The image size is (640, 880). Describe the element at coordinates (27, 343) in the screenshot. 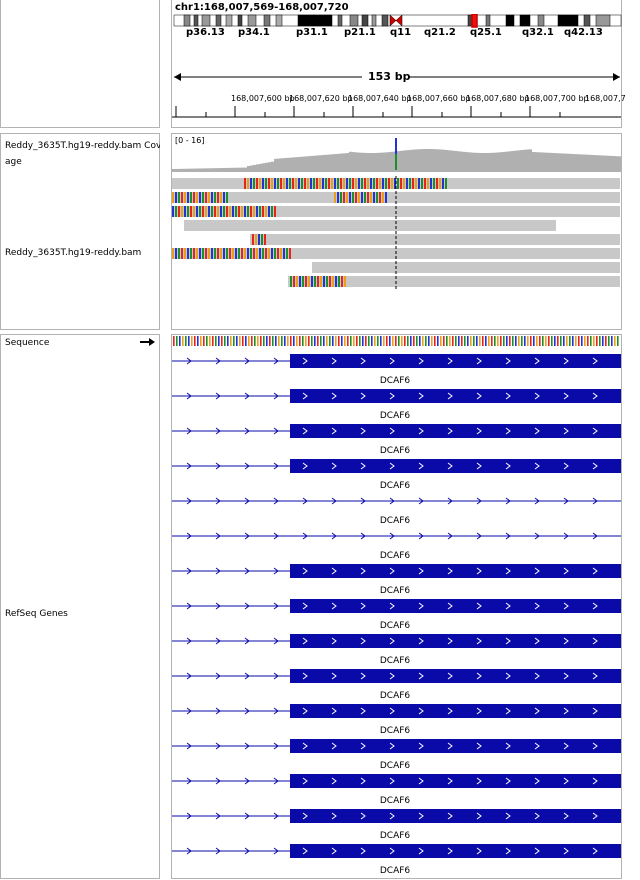

I see `sequence-track-name: Sequence` at that location.